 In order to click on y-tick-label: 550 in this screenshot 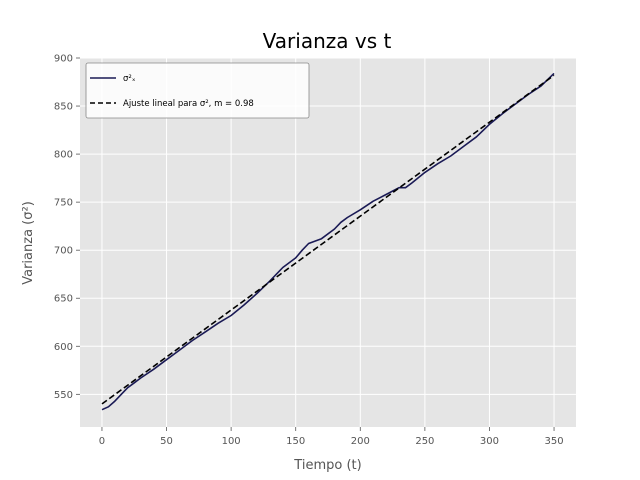, I will do `click(63, 395)`.